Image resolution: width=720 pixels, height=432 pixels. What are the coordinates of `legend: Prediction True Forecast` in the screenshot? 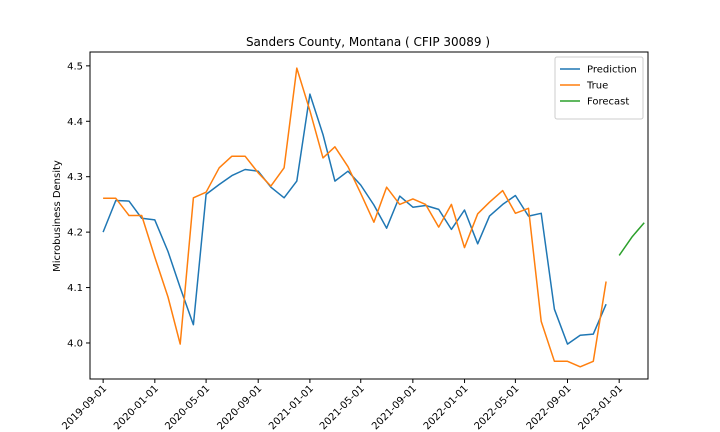 It's located at (599, 88).